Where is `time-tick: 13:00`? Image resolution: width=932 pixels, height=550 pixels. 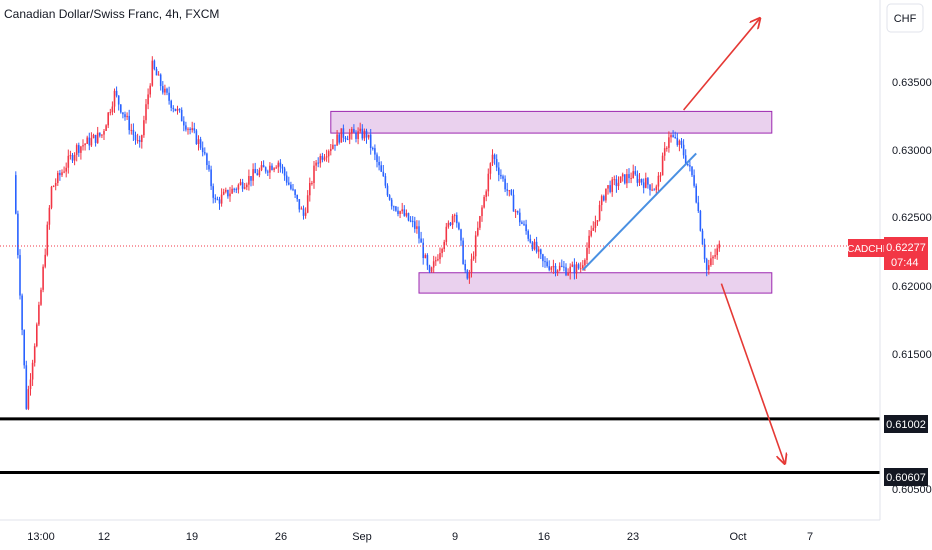 time-tick: 13:00 is located at coordinates (41, 537).